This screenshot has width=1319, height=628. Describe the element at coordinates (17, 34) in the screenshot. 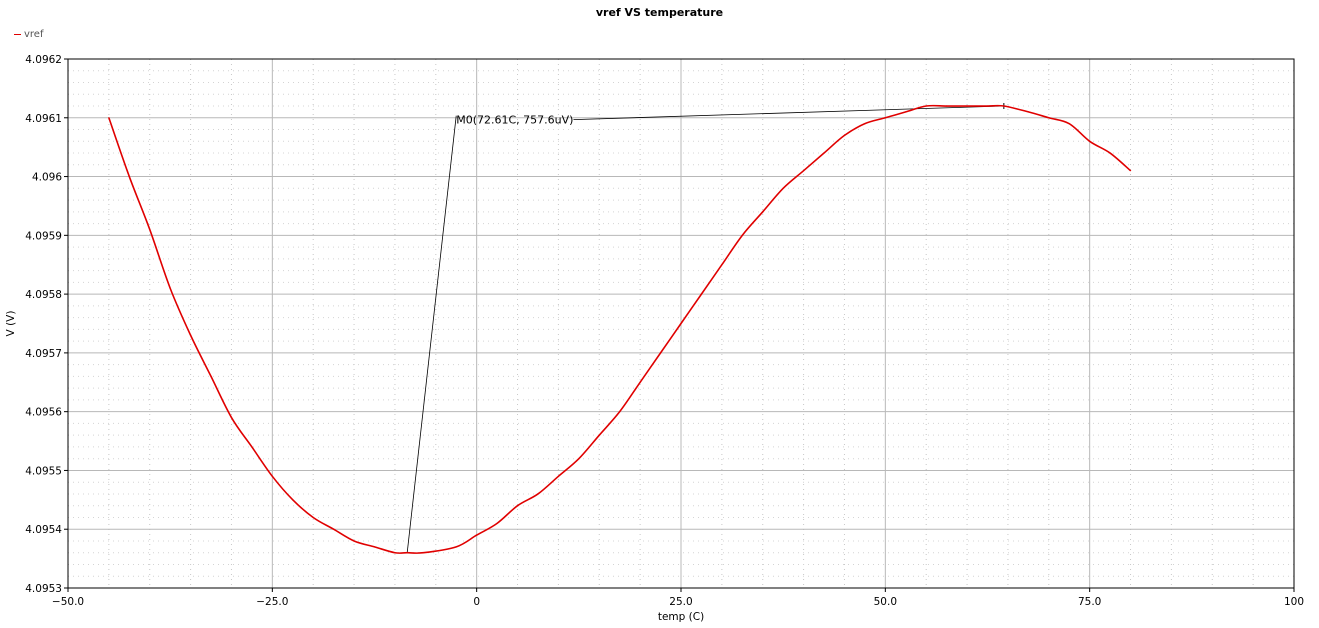

I see `legend-swatch` at that location.